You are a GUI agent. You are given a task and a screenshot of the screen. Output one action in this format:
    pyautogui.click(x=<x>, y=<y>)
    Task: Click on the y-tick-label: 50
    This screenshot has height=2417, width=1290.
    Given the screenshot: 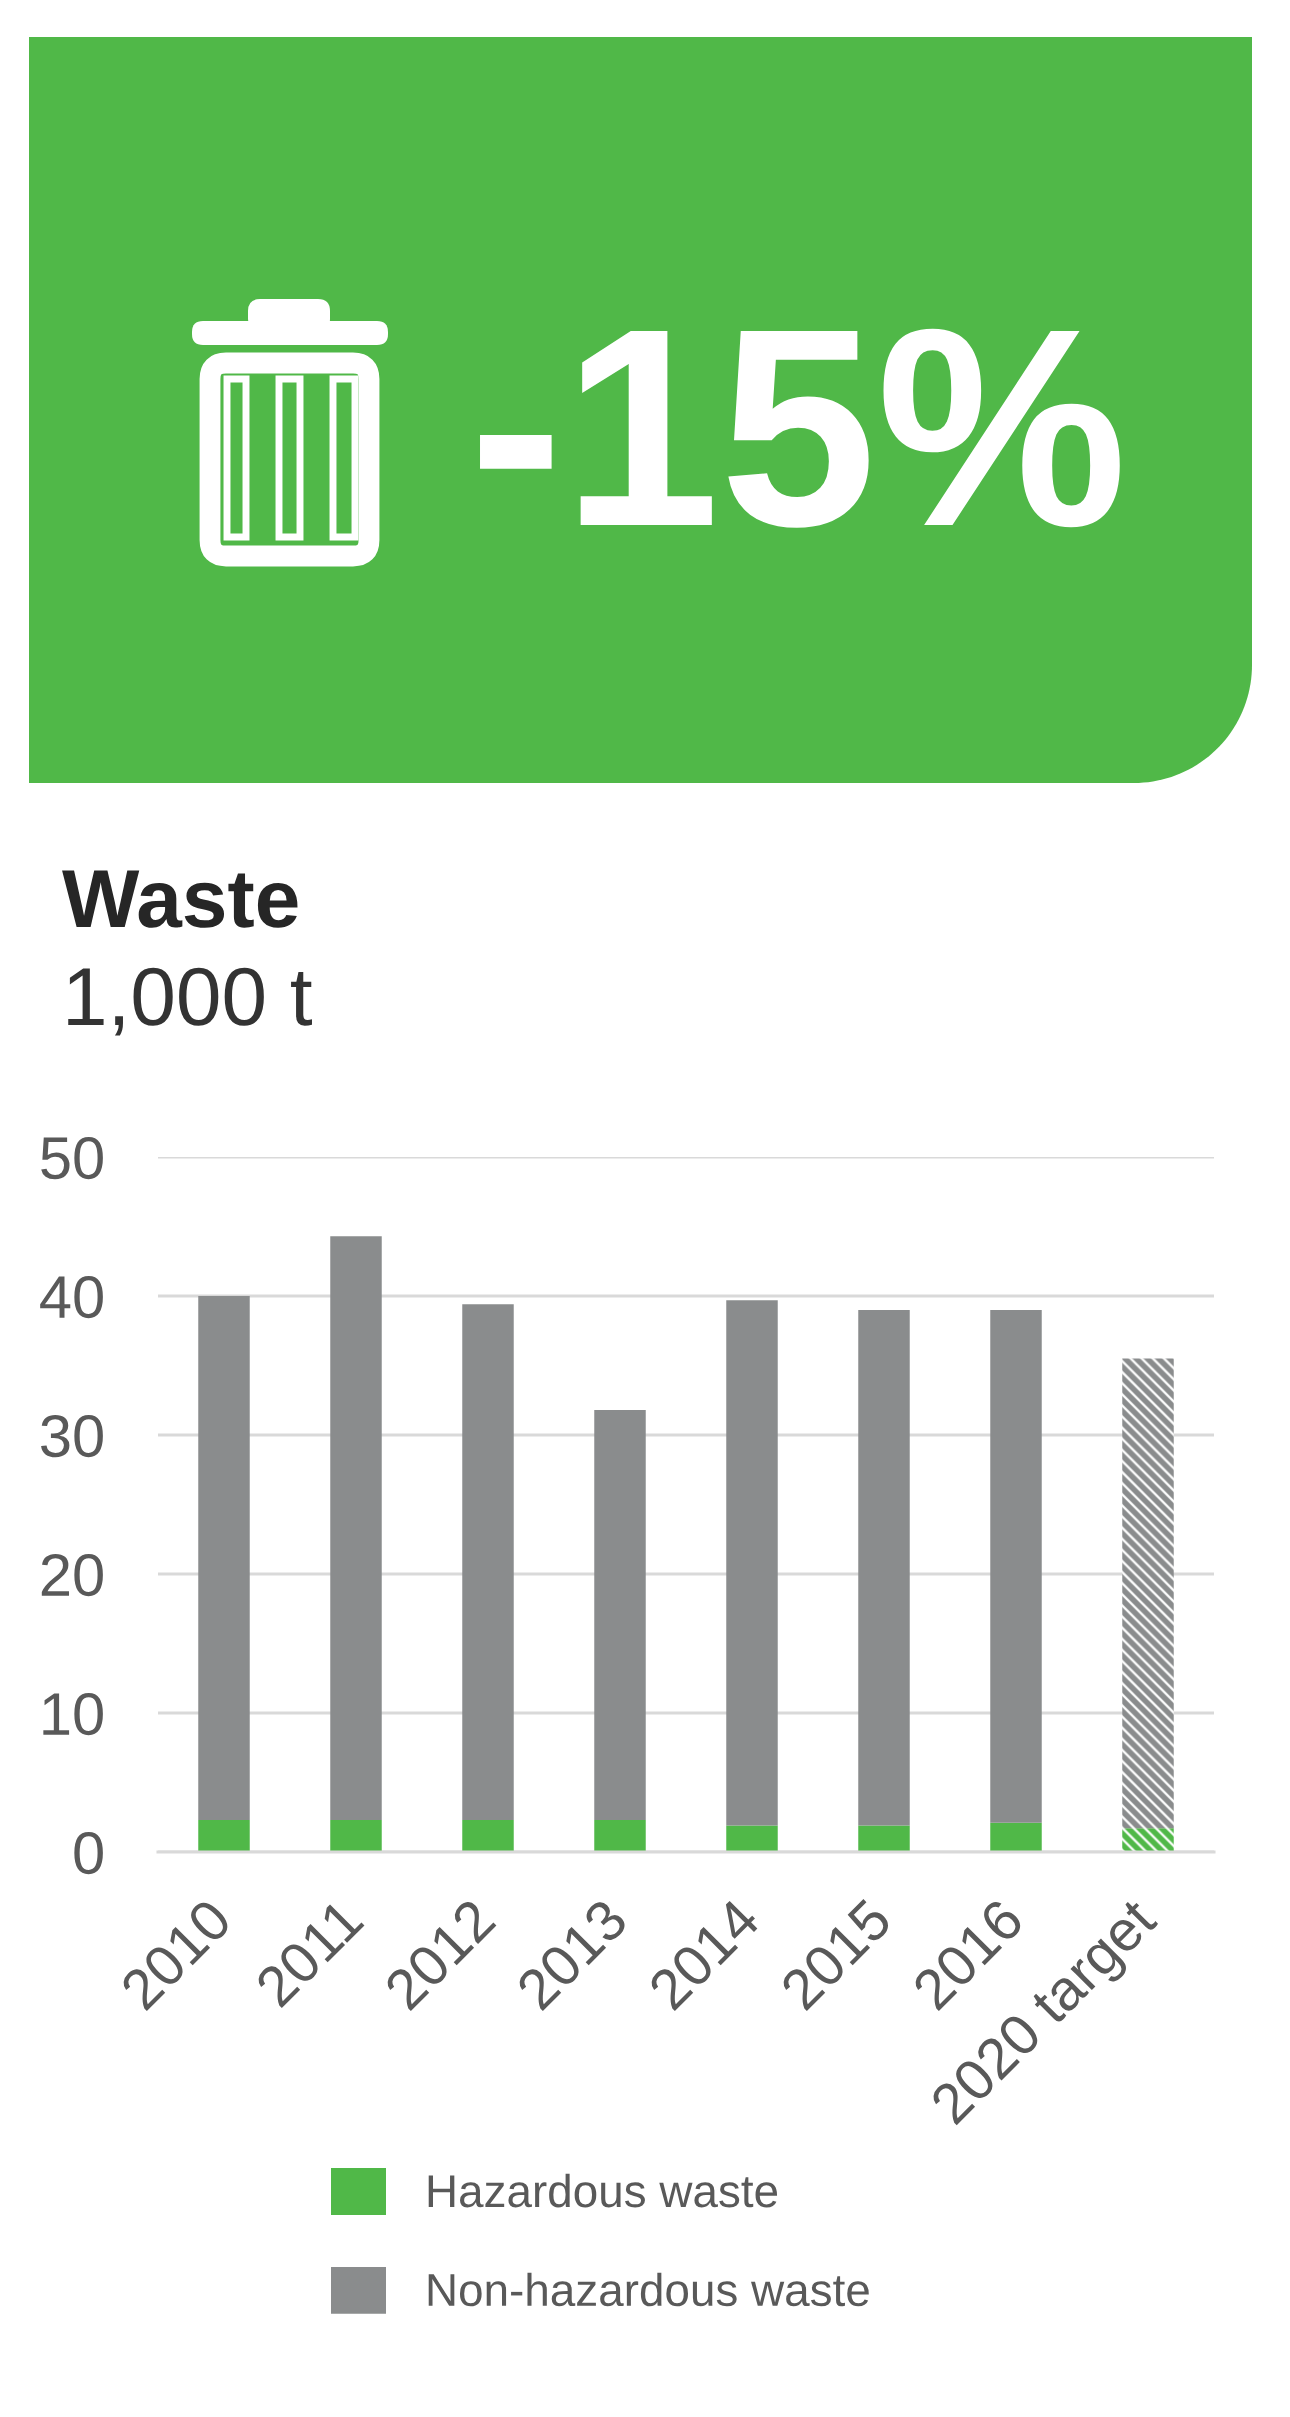 What is the action you would take?
    pyautogui.click(x=72, y=1158)
    